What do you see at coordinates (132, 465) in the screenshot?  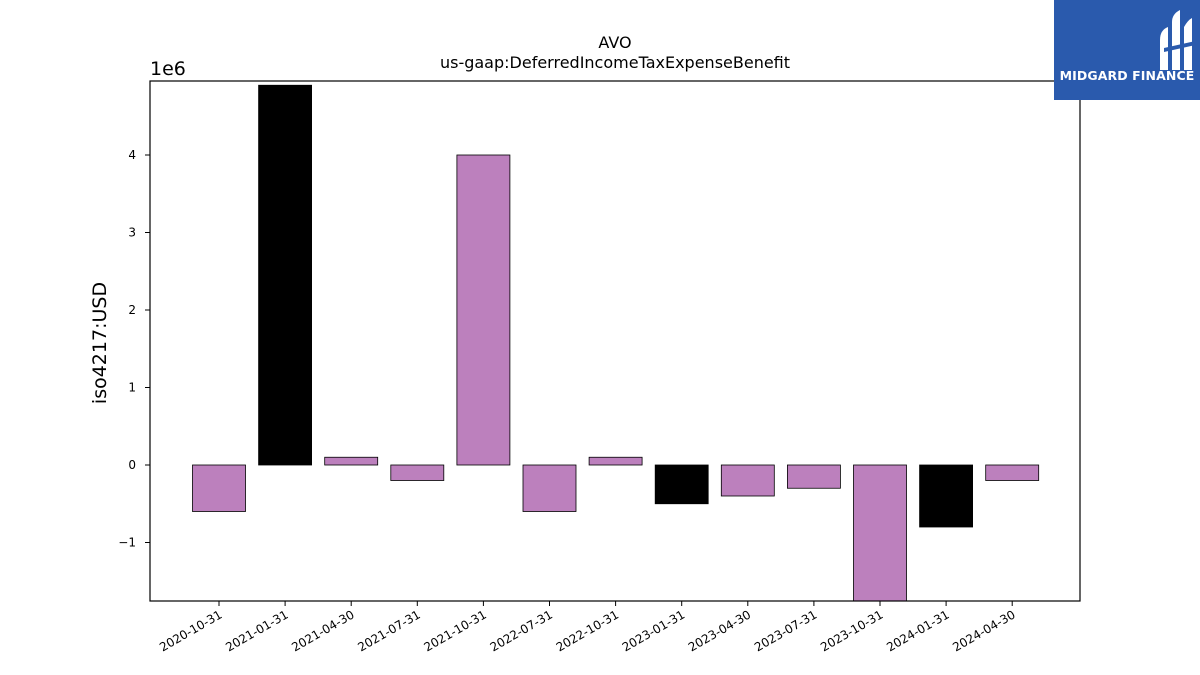 I see `y-tick-label: 0` at bounding box center [132, 465].